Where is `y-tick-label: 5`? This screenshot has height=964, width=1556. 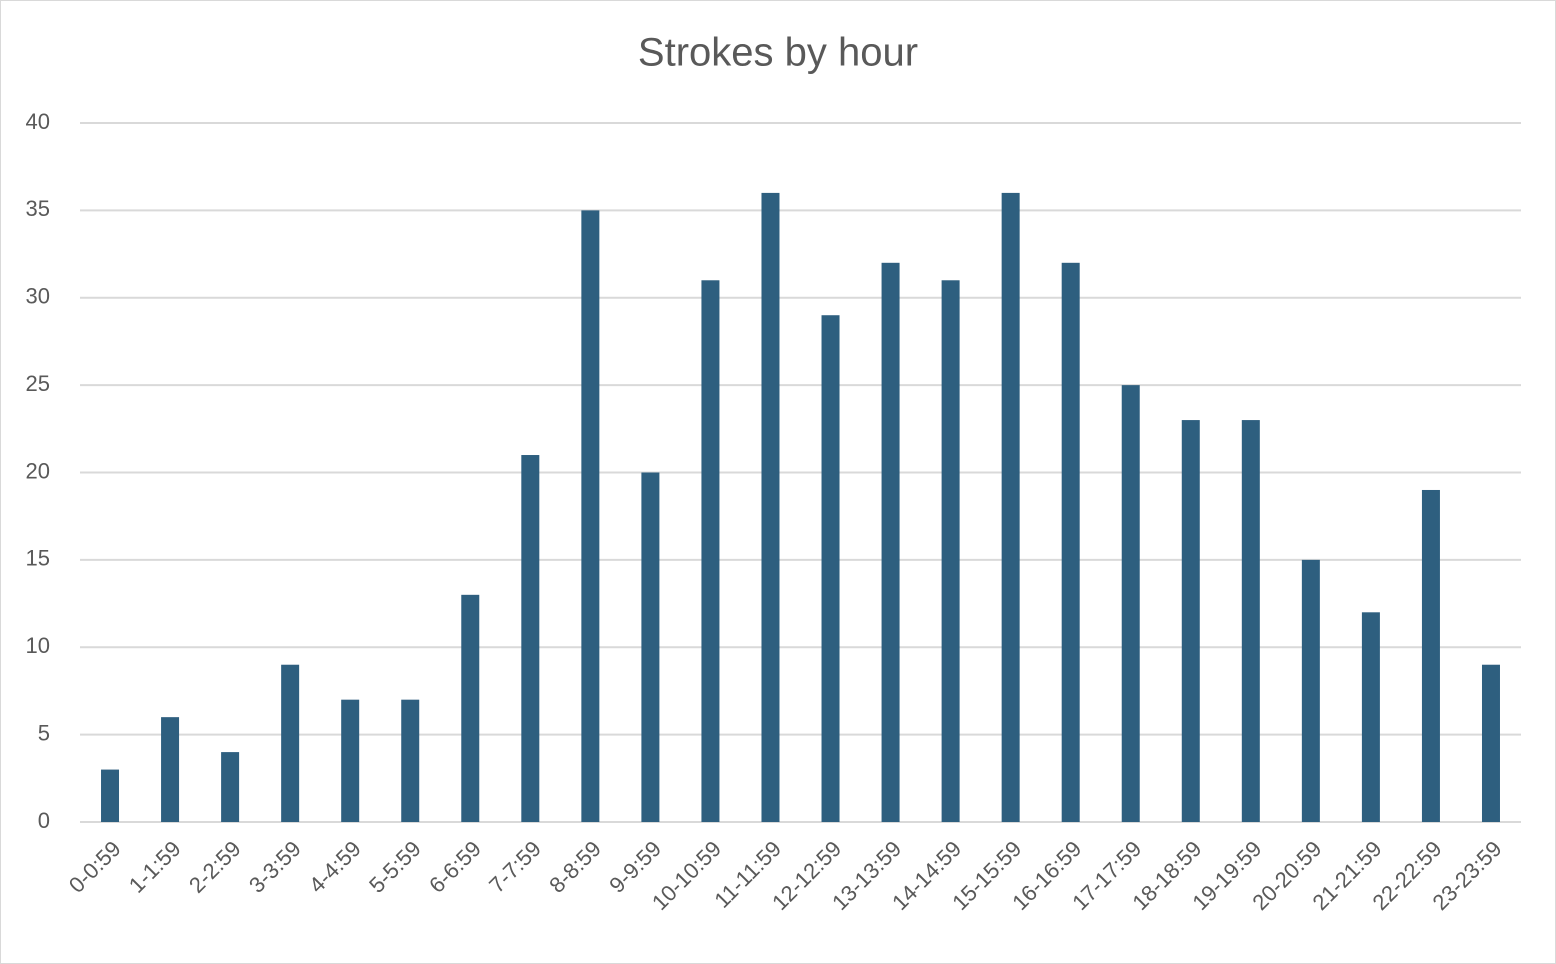
y-tick-label: 5 is located at coordinates (44, 732).